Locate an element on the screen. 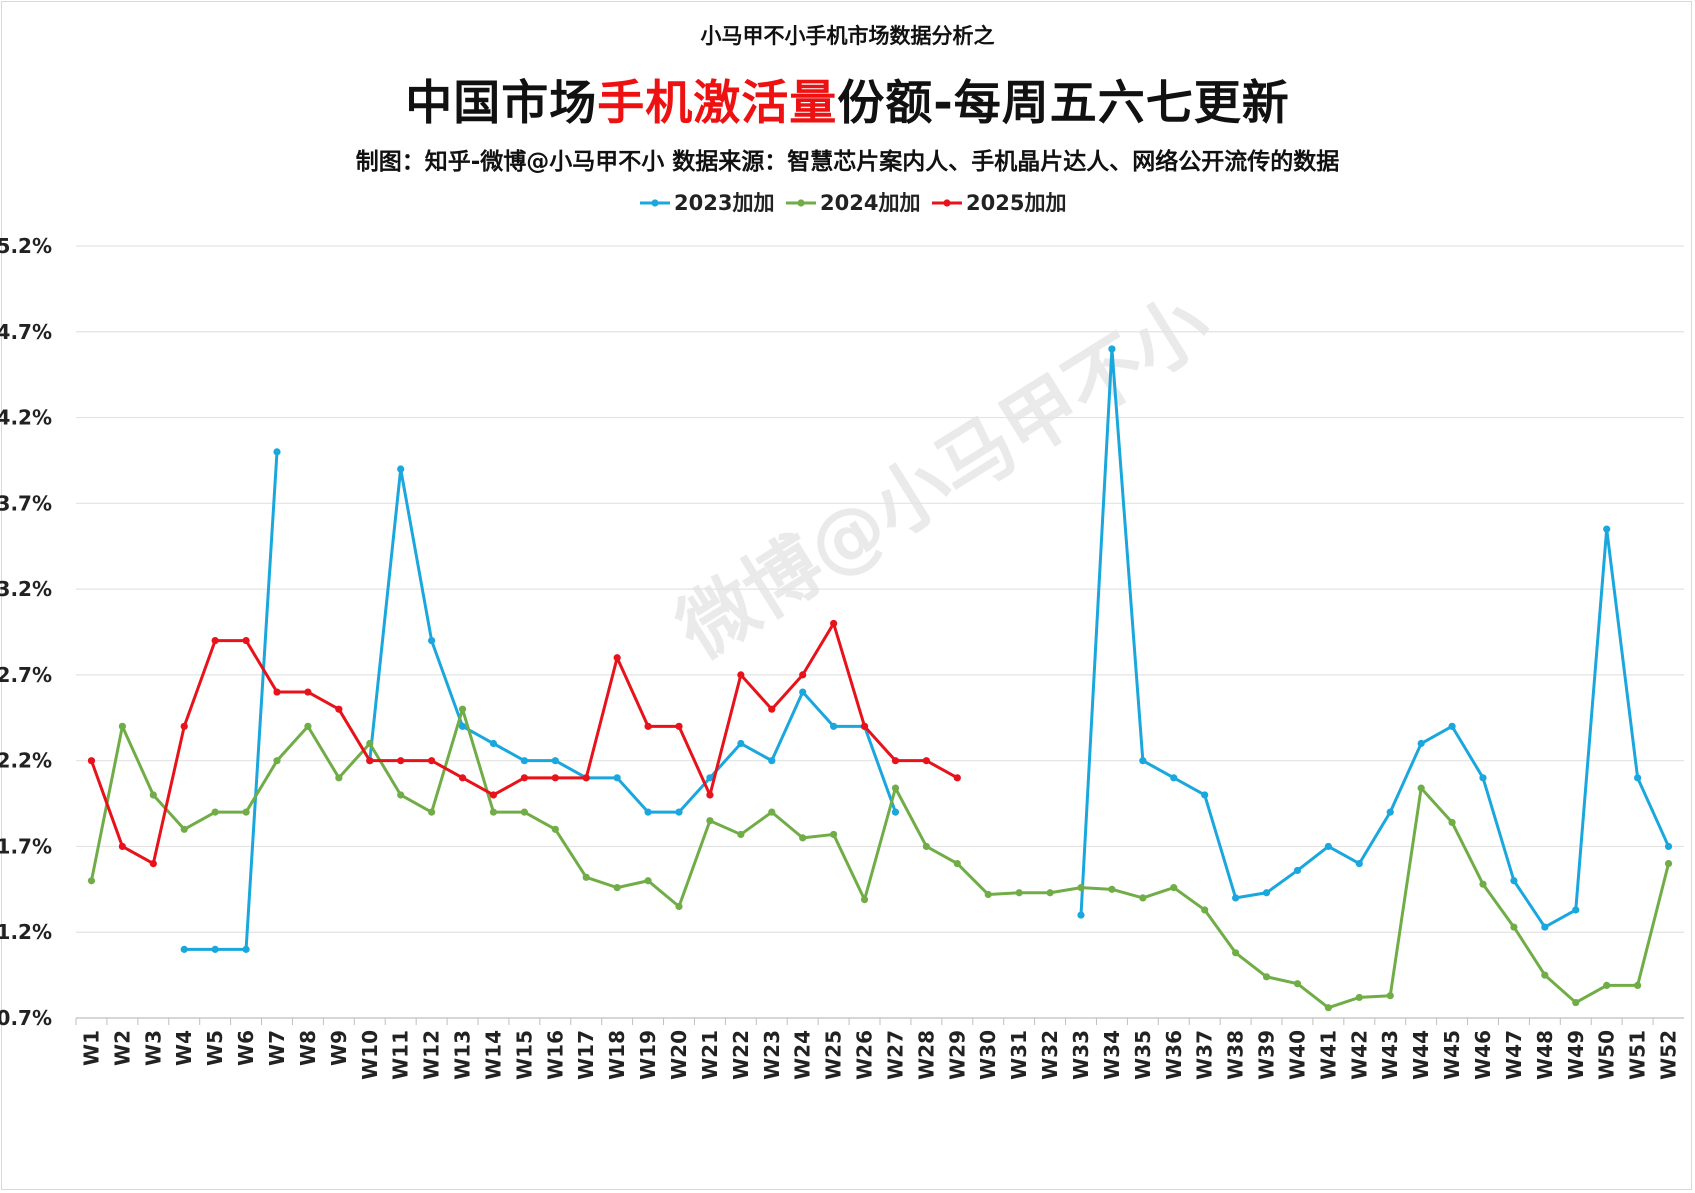 The width and height of the screenshot is (1695, 1193). y-tick-label: 1.2% is located at coordinates (26, 932).